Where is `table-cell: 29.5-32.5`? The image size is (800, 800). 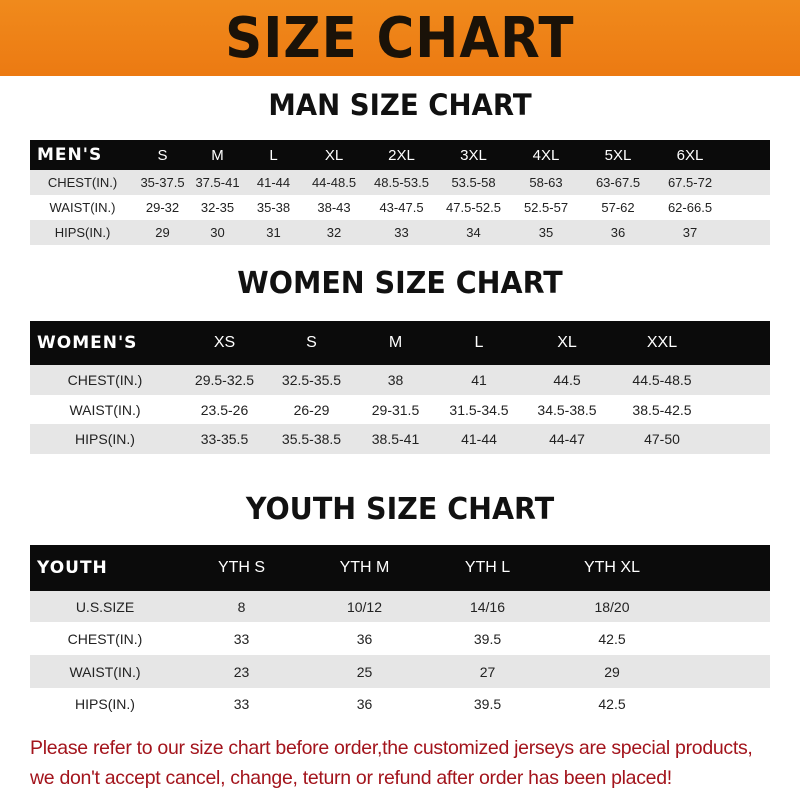 table-cell: 29.5-32.5 is located at coordinates (224, 380).